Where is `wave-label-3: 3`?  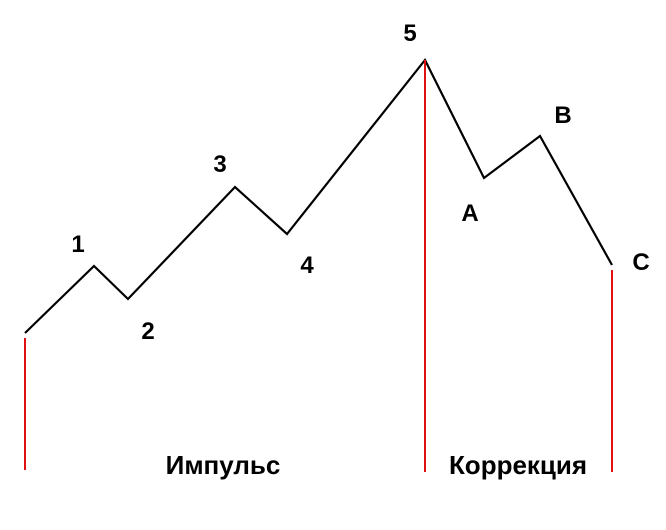
wave-label-3: 3 is located at coordinates (219, 164).